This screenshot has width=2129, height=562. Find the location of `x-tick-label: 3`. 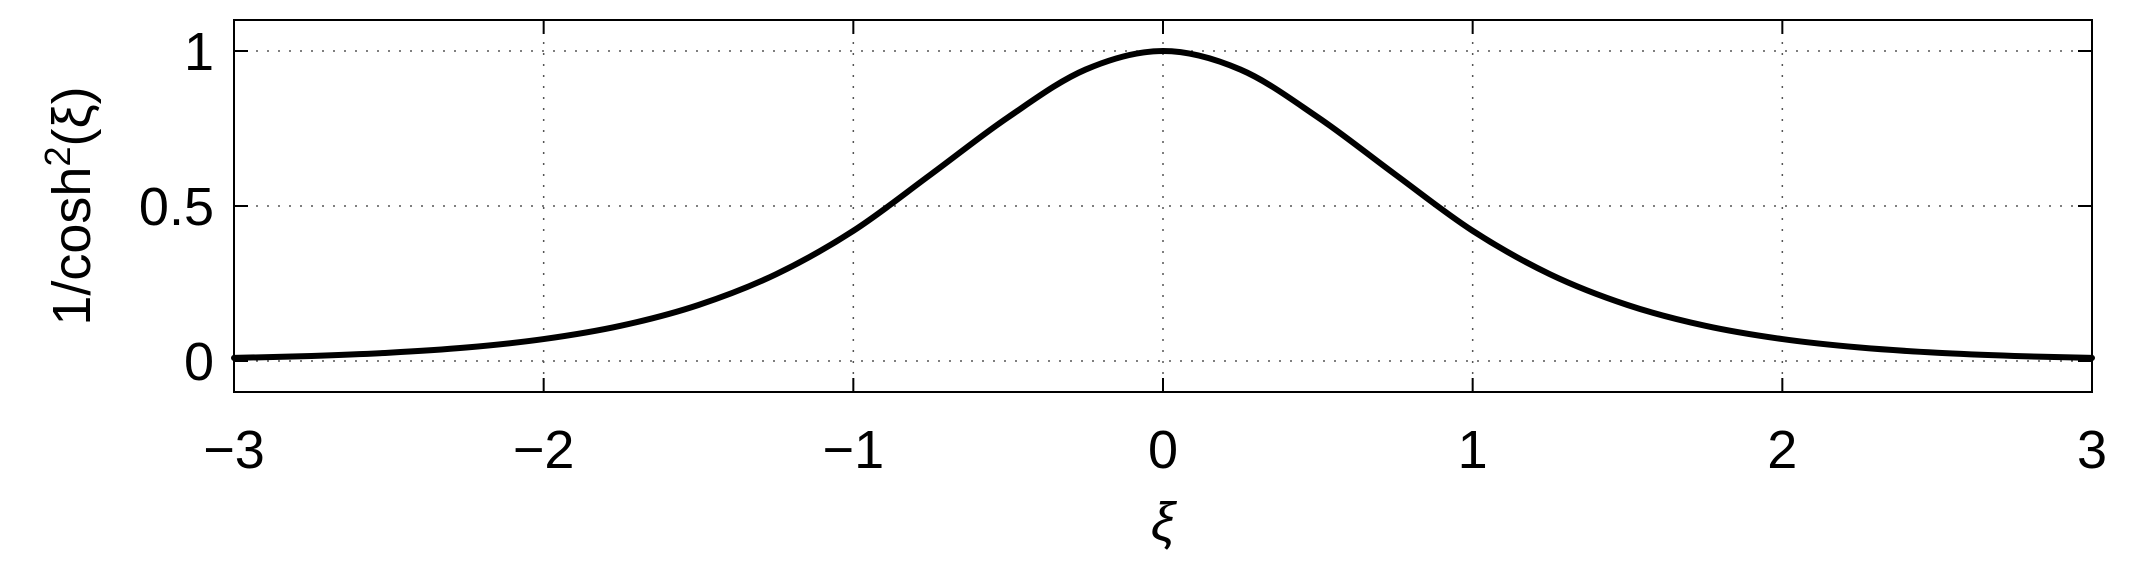

x-tick-label: 3 is located at coordinates (2092, 450).